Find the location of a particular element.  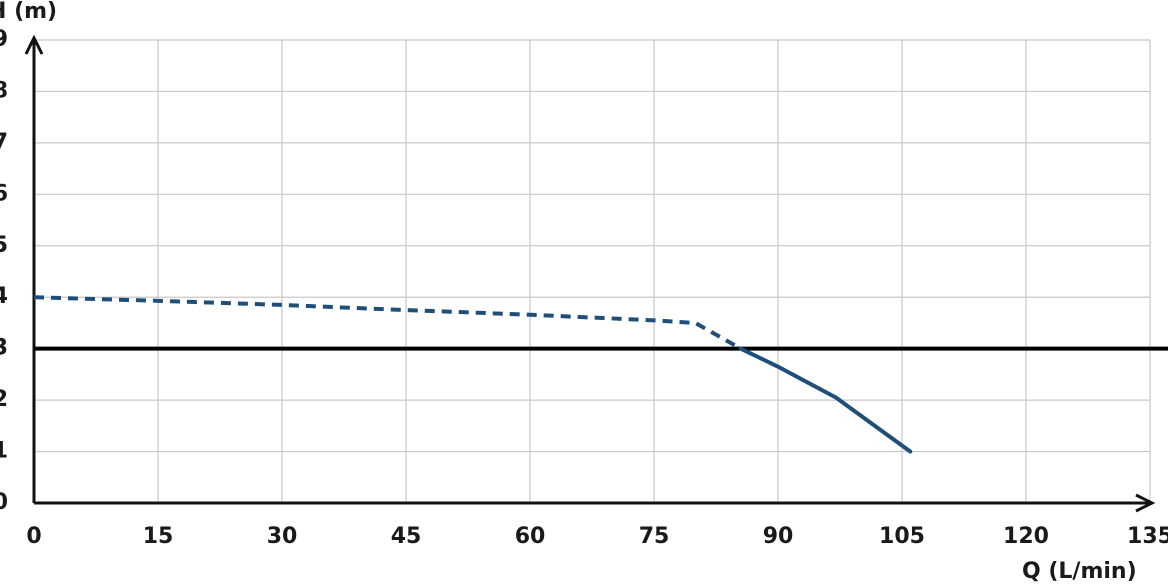

x-tick-label: 15 is located at coordinates (158, 536).